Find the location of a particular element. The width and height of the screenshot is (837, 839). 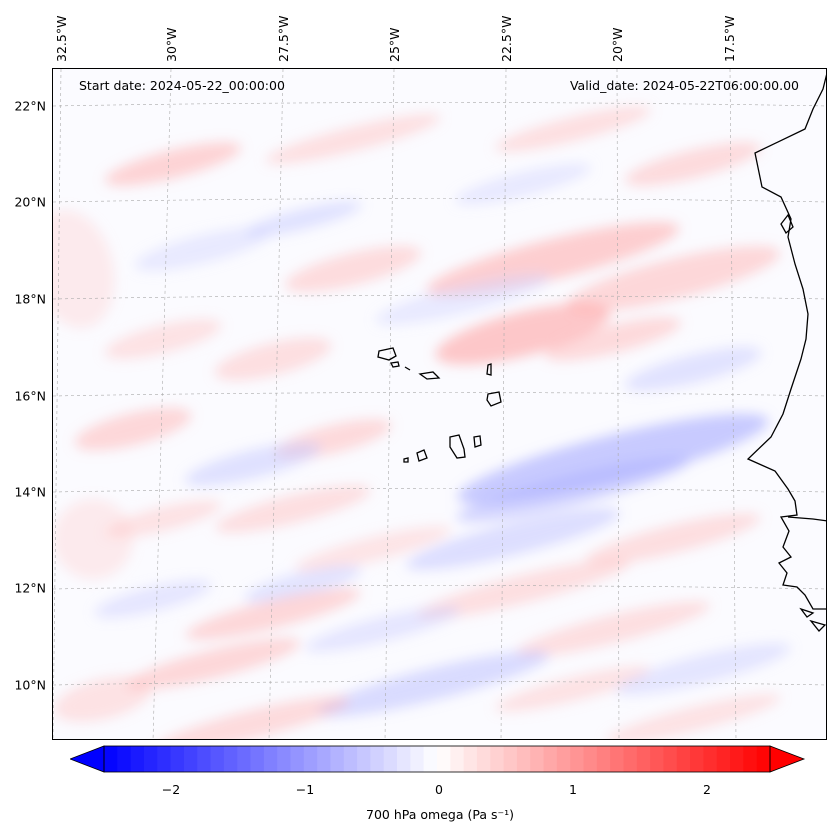

coastline is located at coordinates (786, 353).